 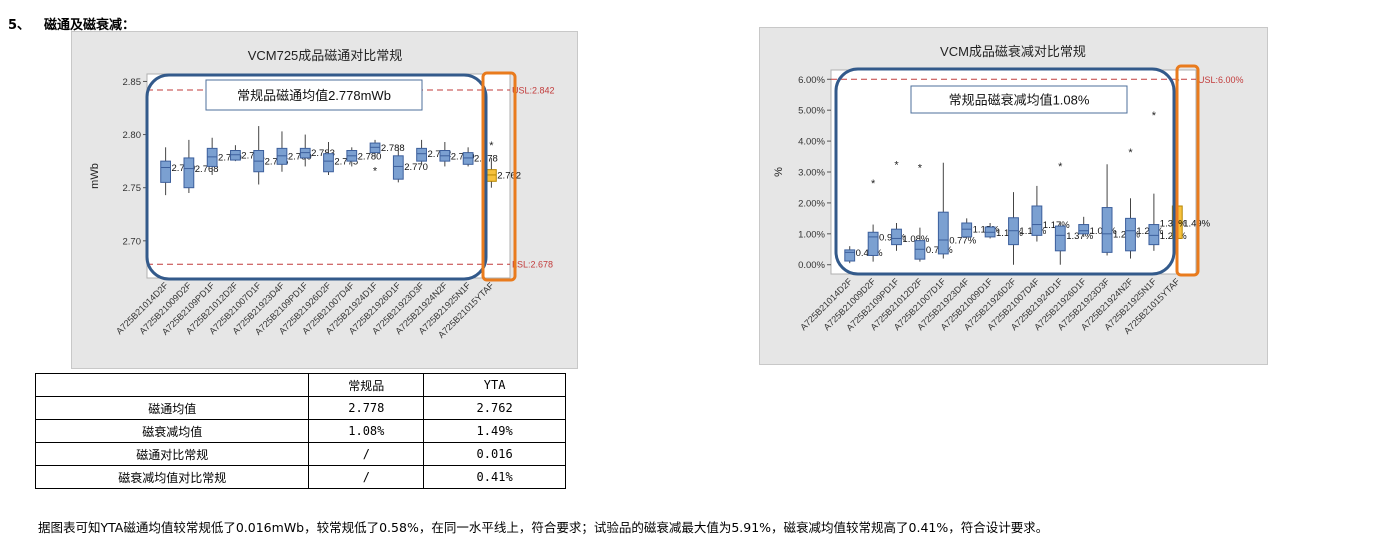 I want to click on limit-label: USL:2.842, so click(x=533, y=90).